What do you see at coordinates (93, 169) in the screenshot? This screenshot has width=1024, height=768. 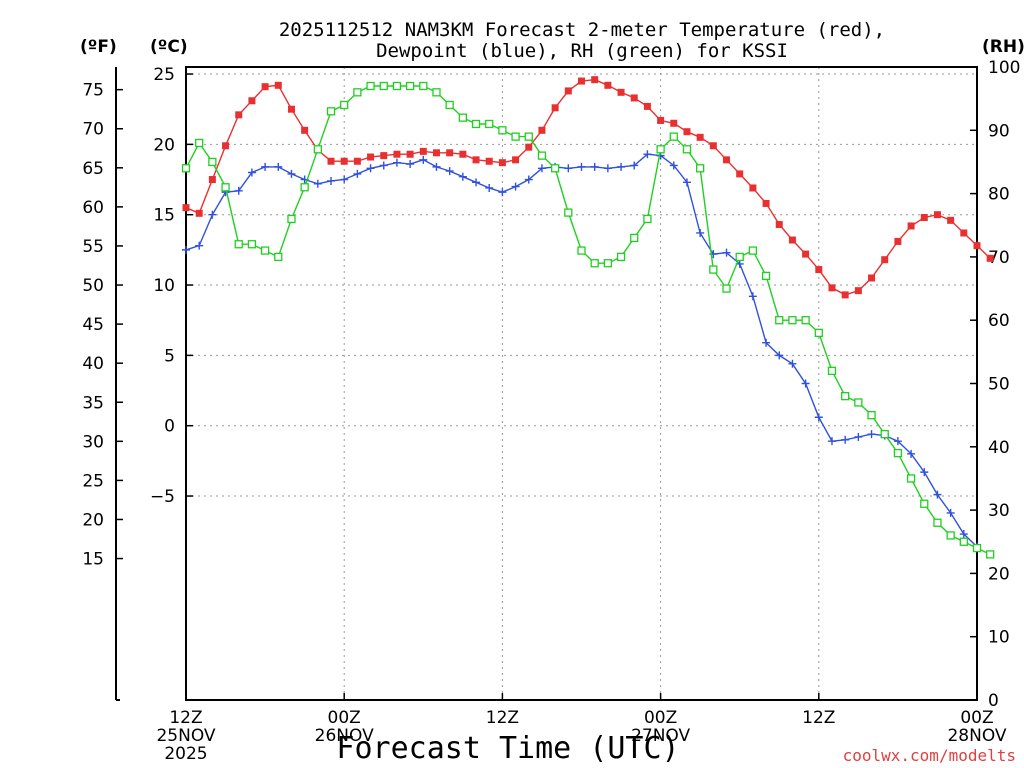 I see `fahrenheit-tick-label: 65` at bounding box center [93, 169].